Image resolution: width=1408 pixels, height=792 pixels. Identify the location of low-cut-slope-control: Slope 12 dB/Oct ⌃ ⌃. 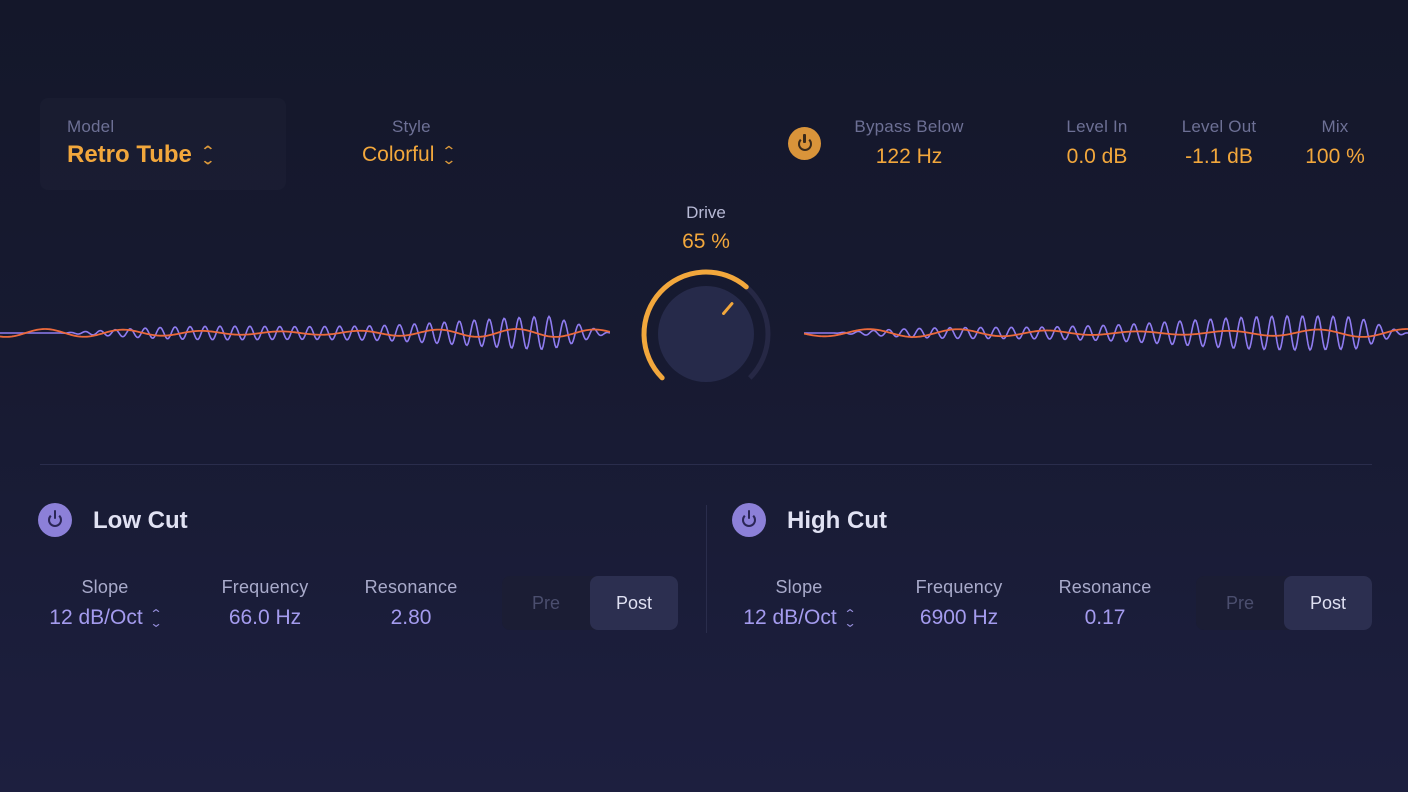
(105, 603).